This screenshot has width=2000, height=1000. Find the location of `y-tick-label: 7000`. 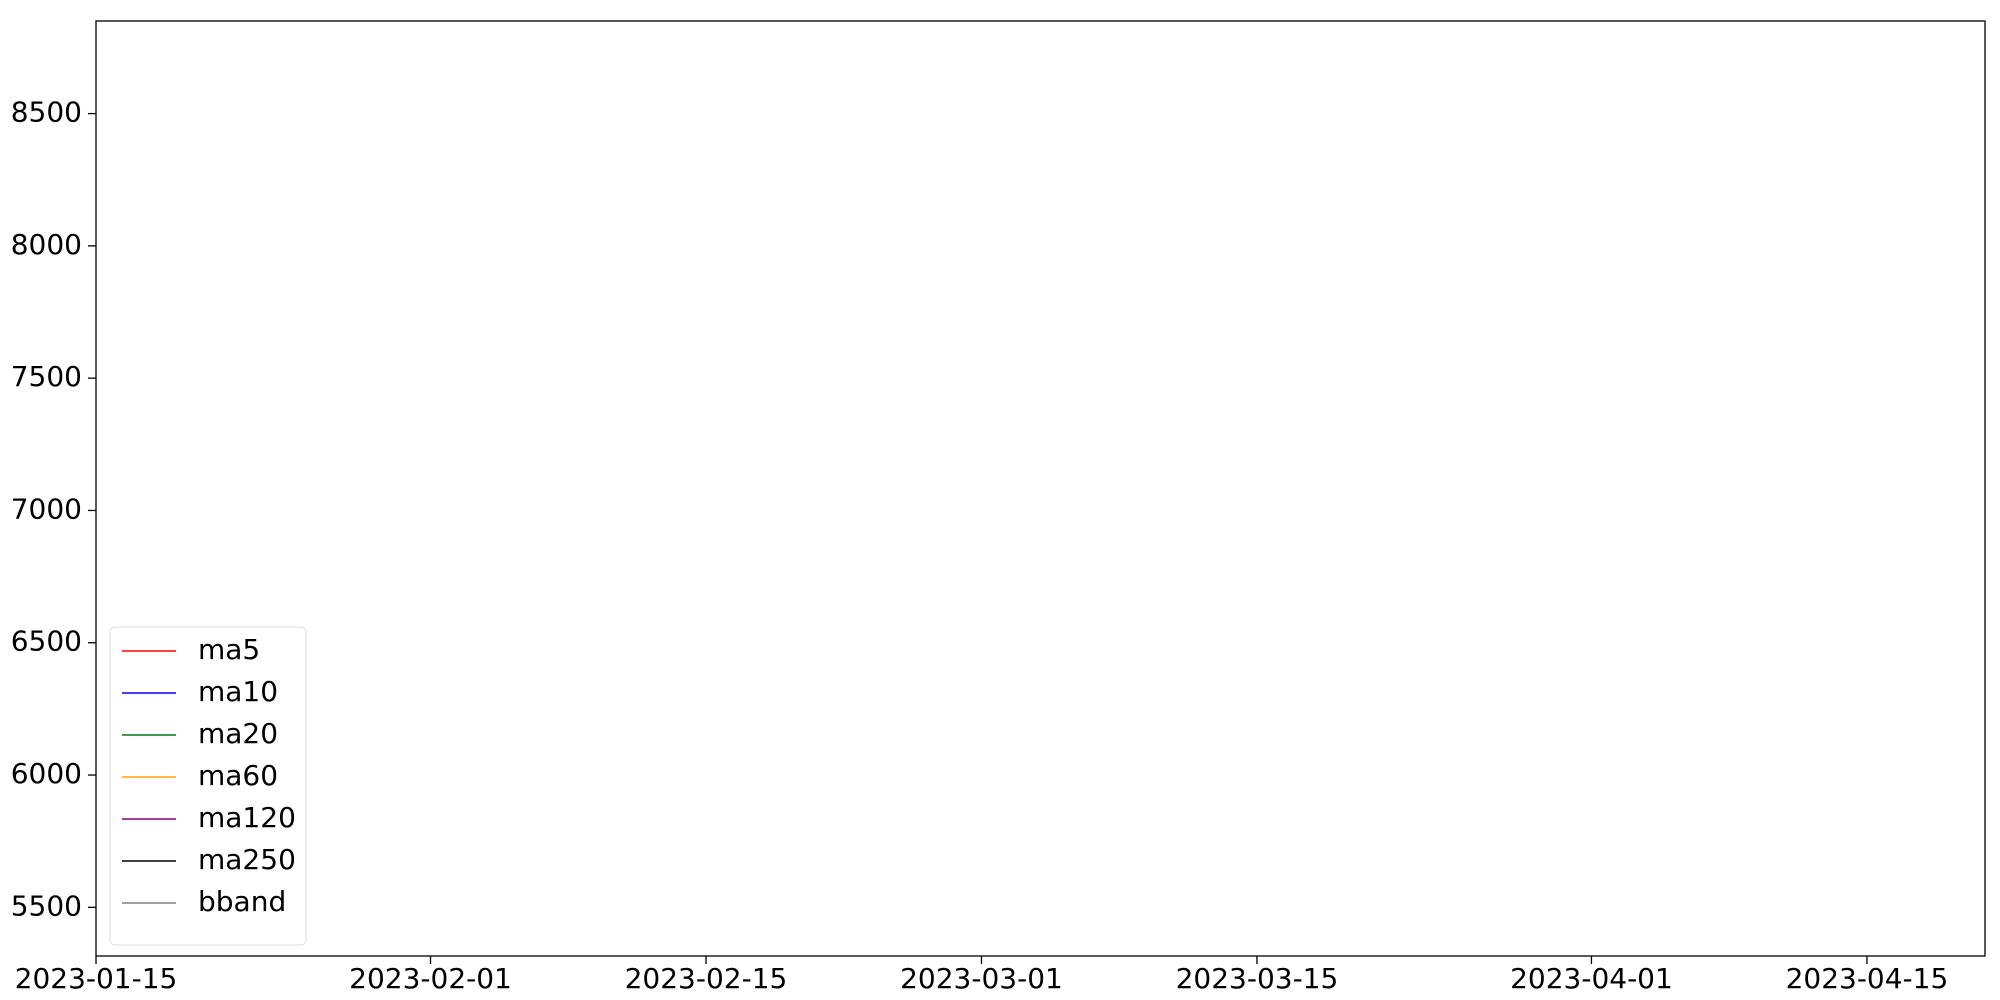

y-tick-label: 7000 is located at coordinates (46, 508).